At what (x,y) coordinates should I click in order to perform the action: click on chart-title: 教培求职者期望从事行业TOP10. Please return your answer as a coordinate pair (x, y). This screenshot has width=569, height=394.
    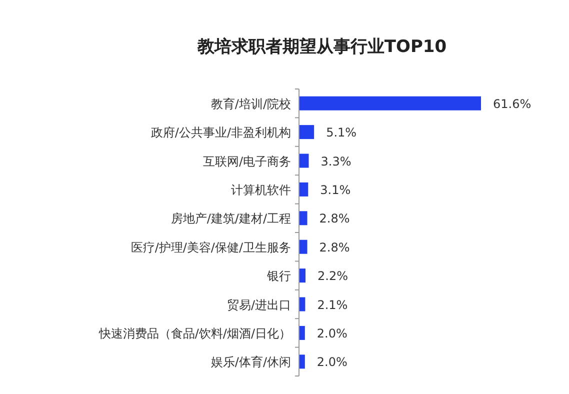
    Looking at the image, I should click on (321, 47).